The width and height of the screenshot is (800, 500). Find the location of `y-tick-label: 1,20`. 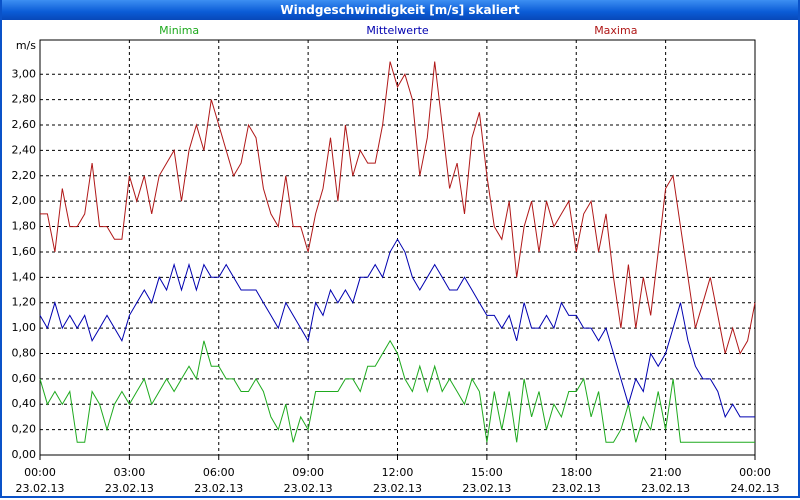

y-tick-label: 1,20 is located at coordinates (24, 302).